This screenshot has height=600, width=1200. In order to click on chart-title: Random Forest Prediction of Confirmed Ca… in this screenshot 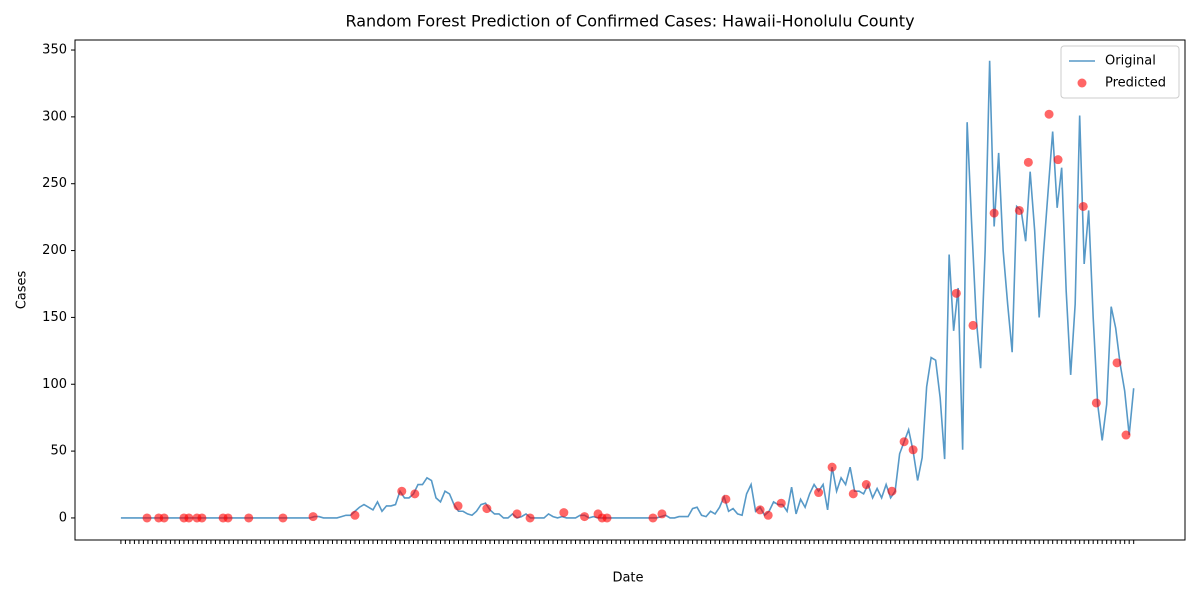, I will do `click(629, 21)`.